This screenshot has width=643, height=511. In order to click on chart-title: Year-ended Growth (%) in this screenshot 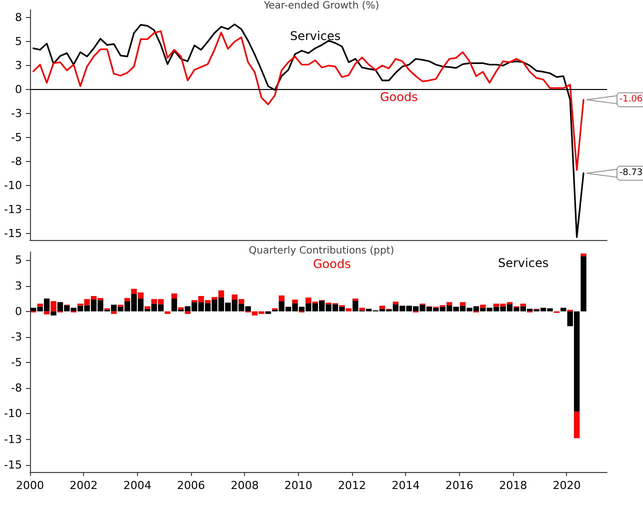, I will do `click(321, 6)`.